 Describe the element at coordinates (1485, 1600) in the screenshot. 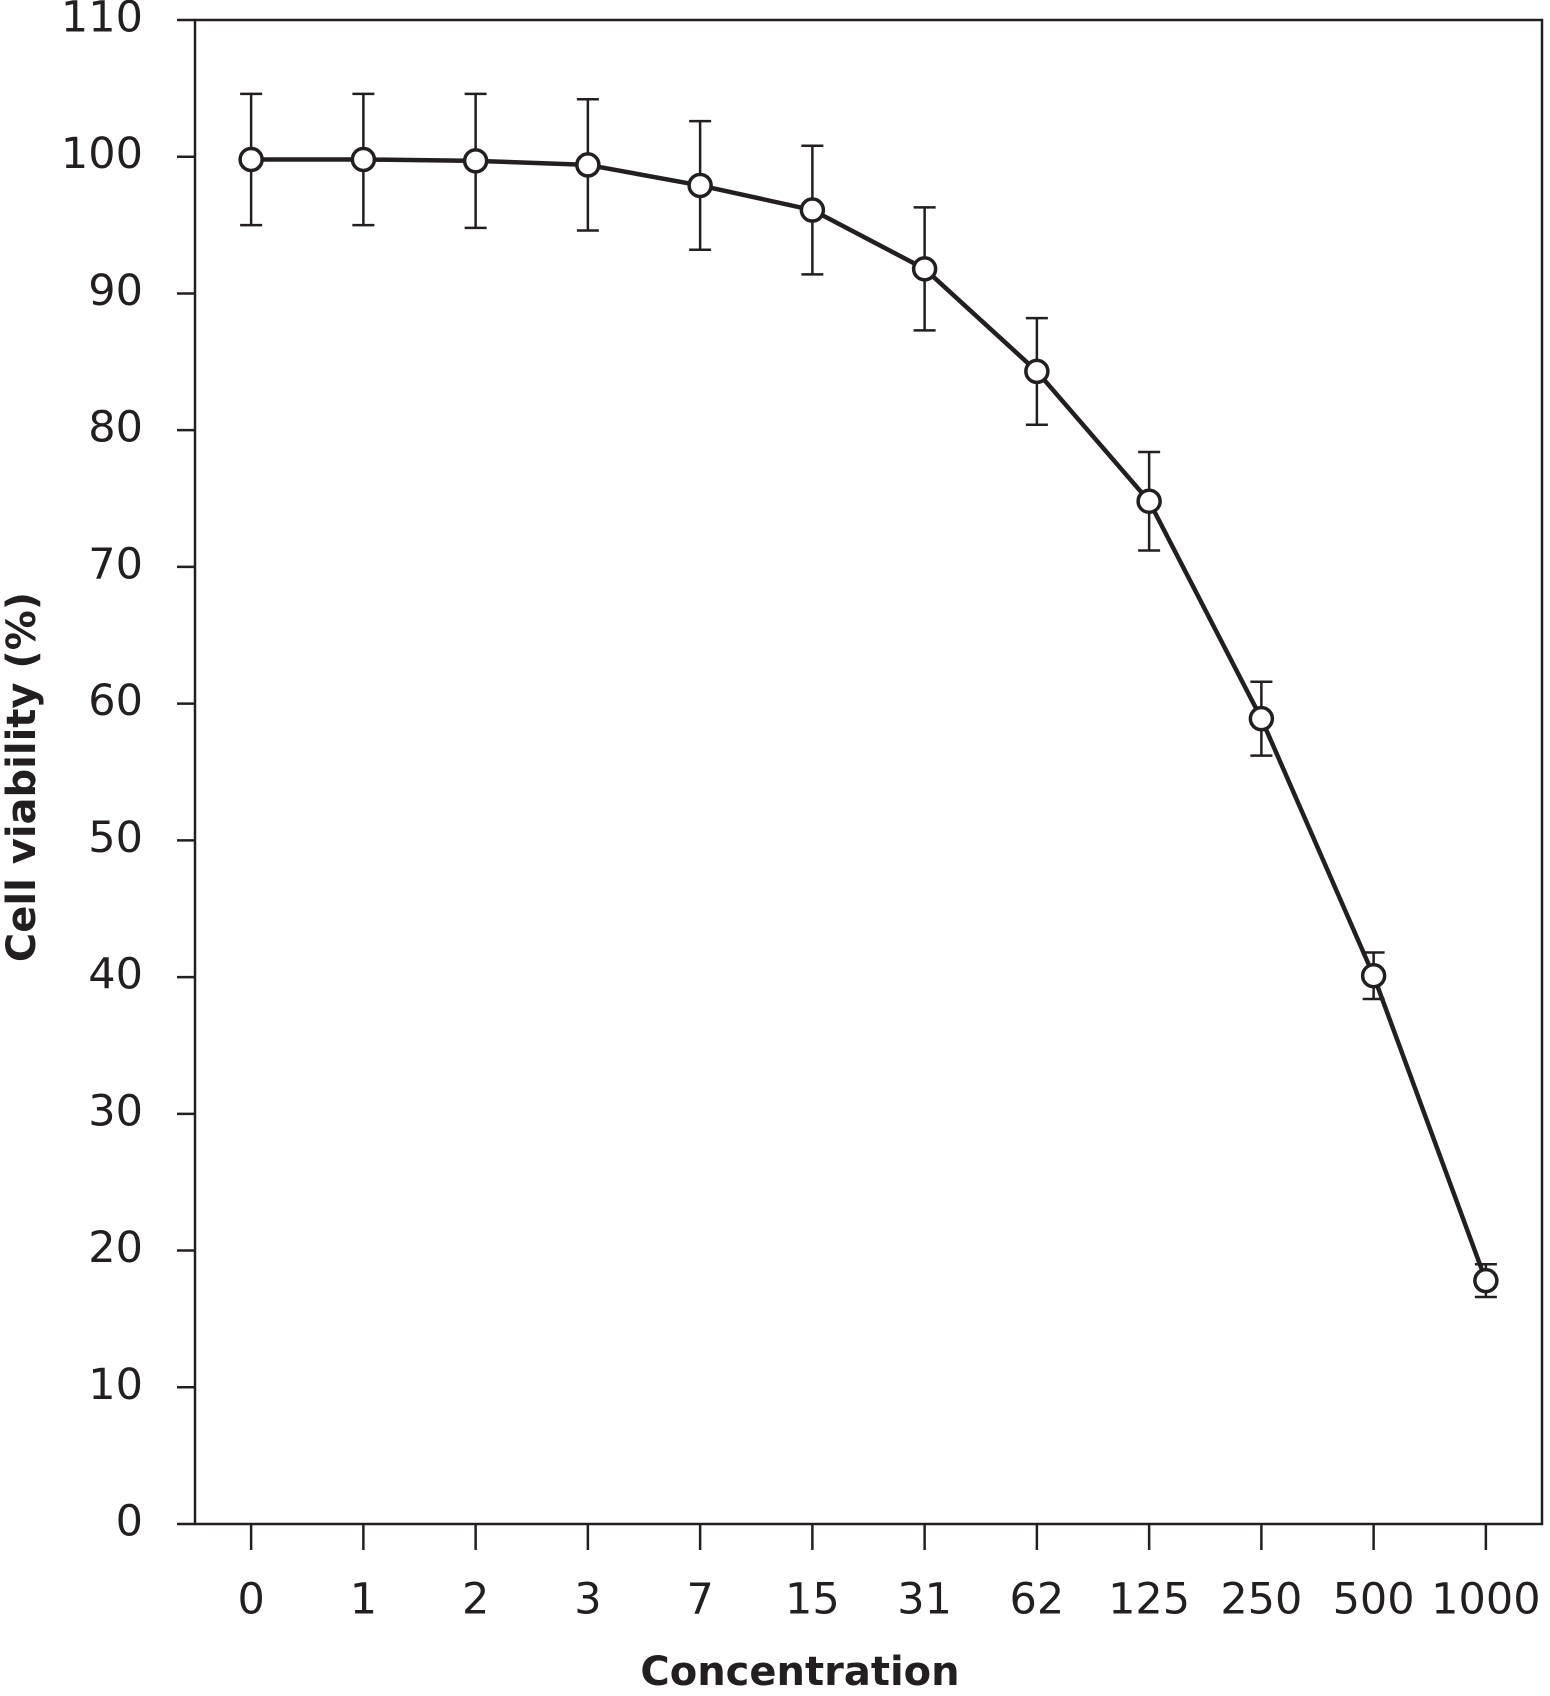

I see `x-tick-label: 1000` at that location.